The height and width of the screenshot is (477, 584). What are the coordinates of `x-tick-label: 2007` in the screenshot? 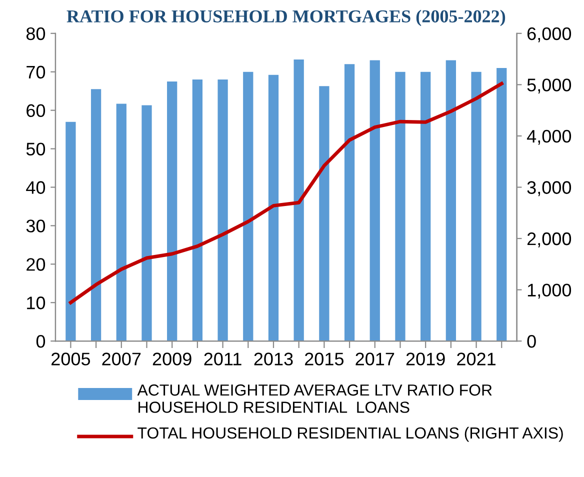 It's located at (121, 359).